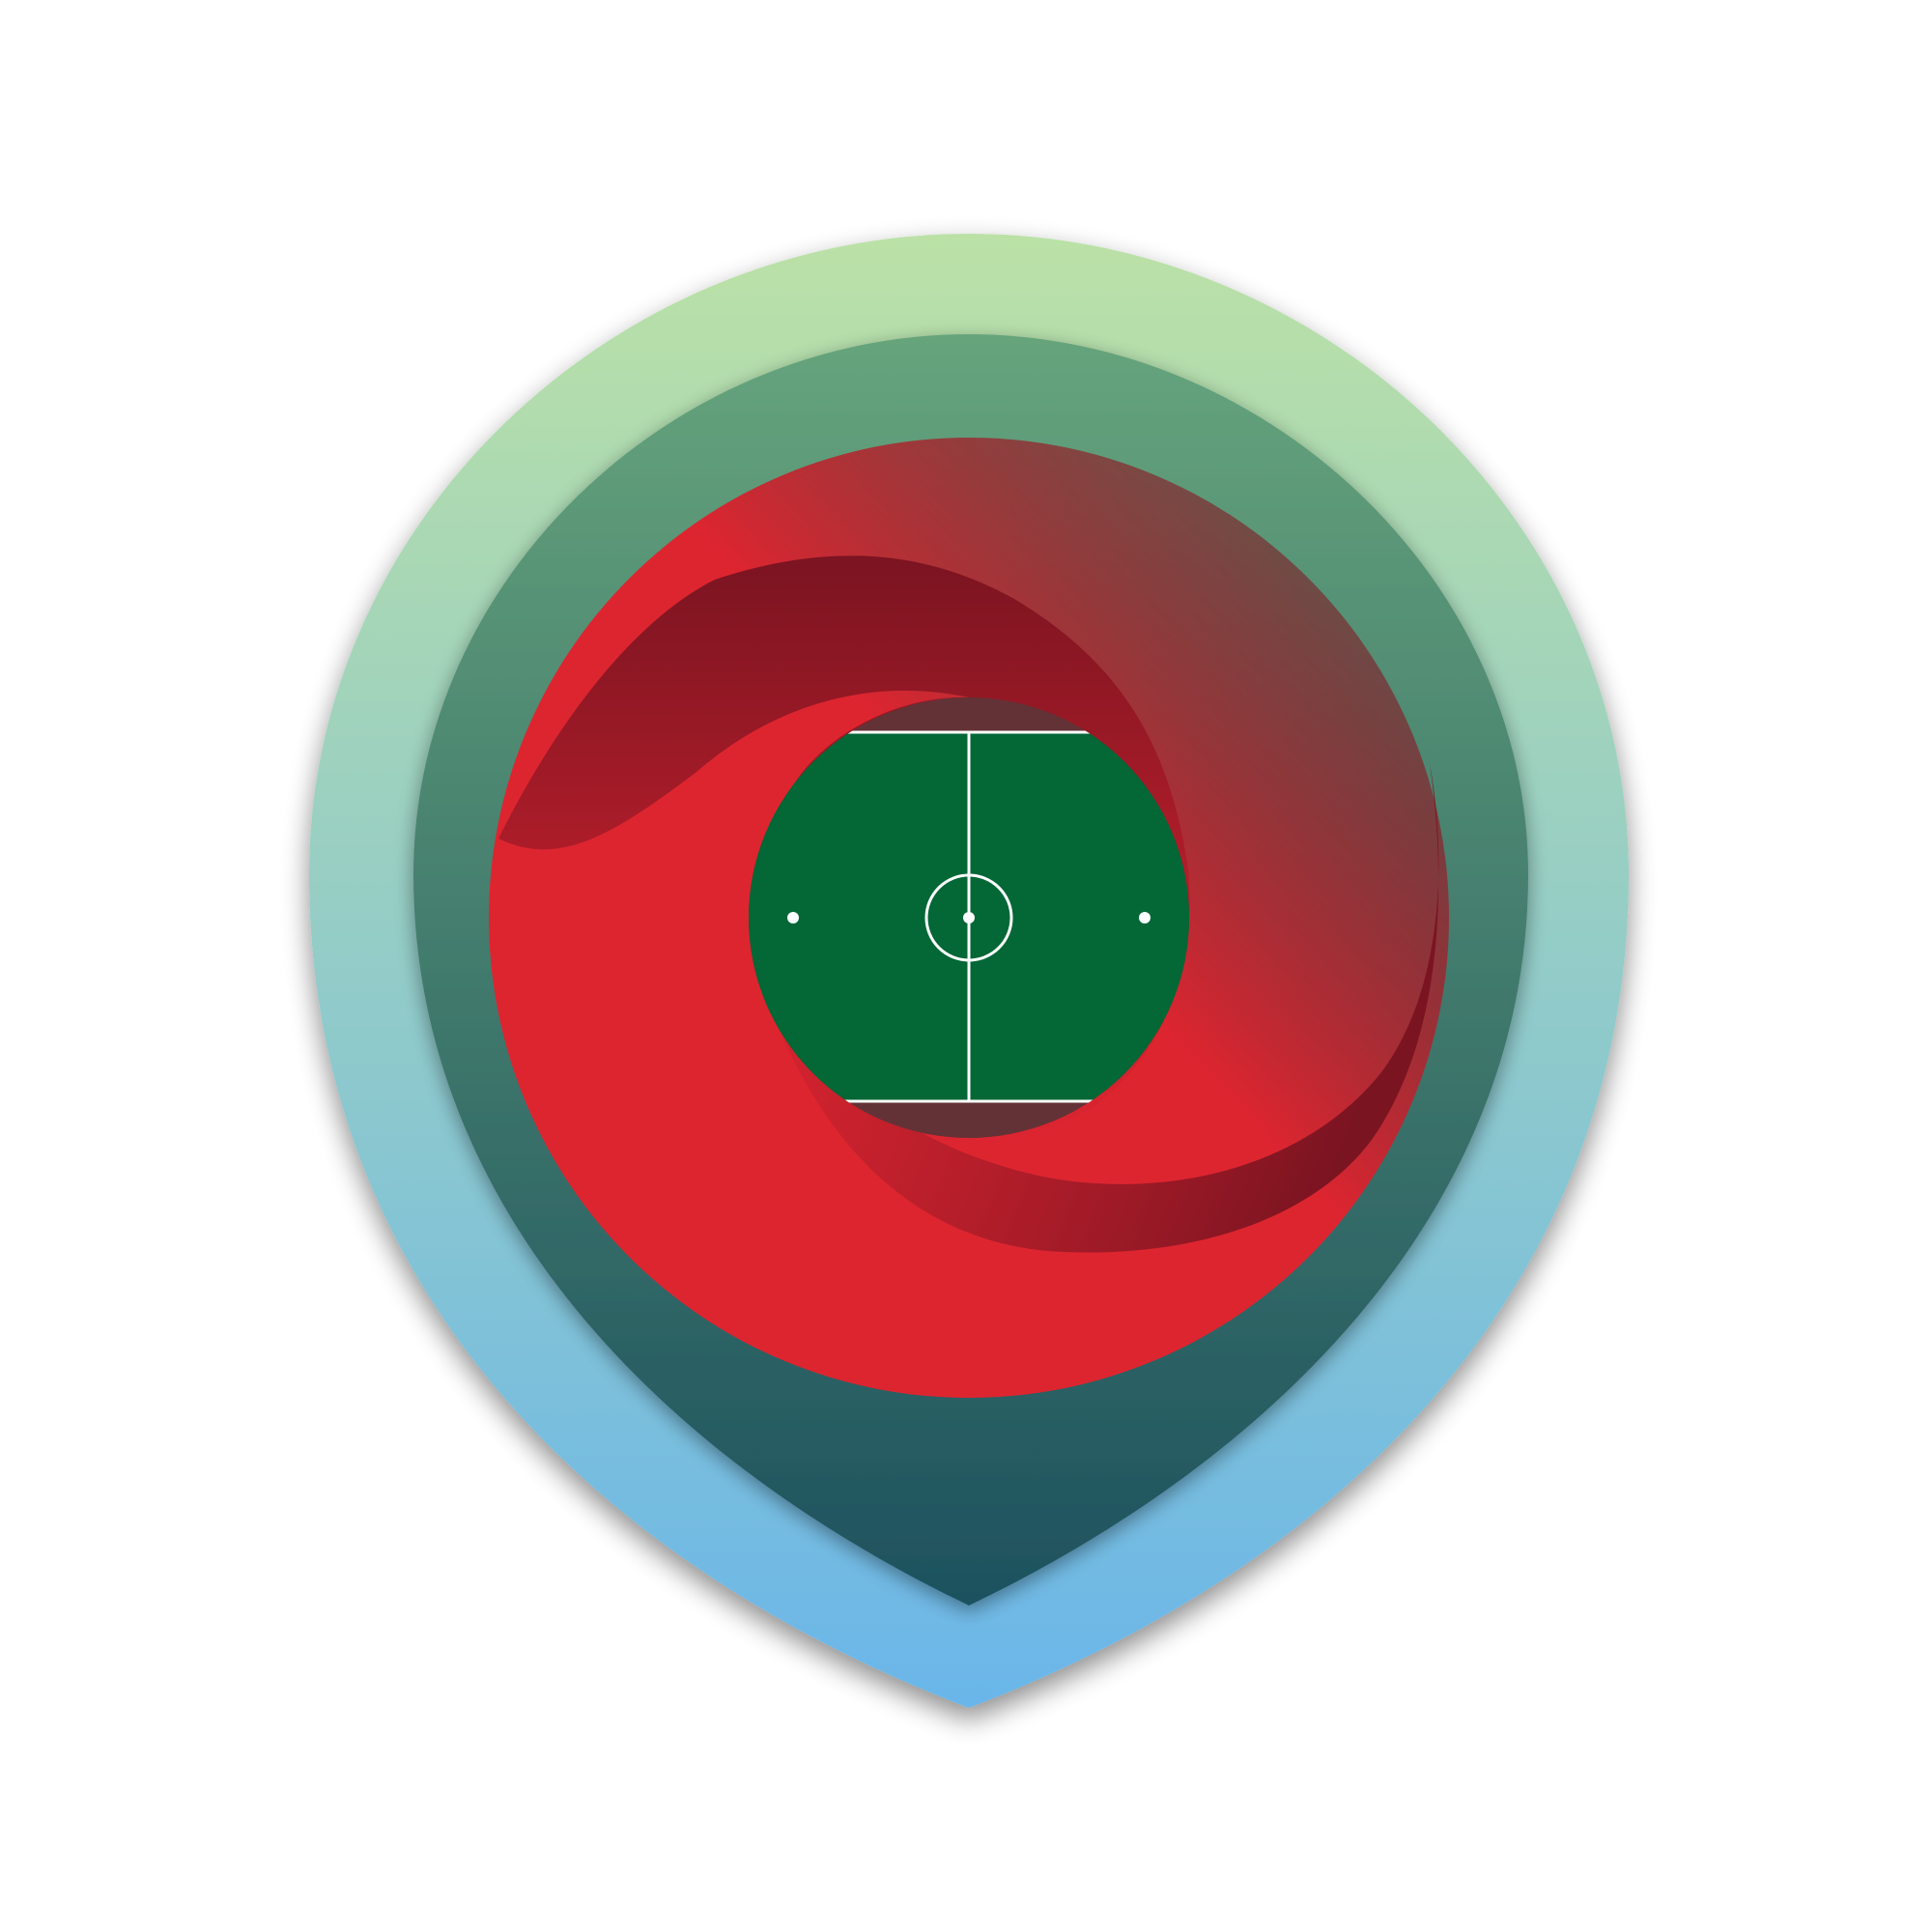  What do you see at coordinates (793, 917) in the screenshot?
I see `pitch-left-penalty-spot` at bounding box center [793, 917].